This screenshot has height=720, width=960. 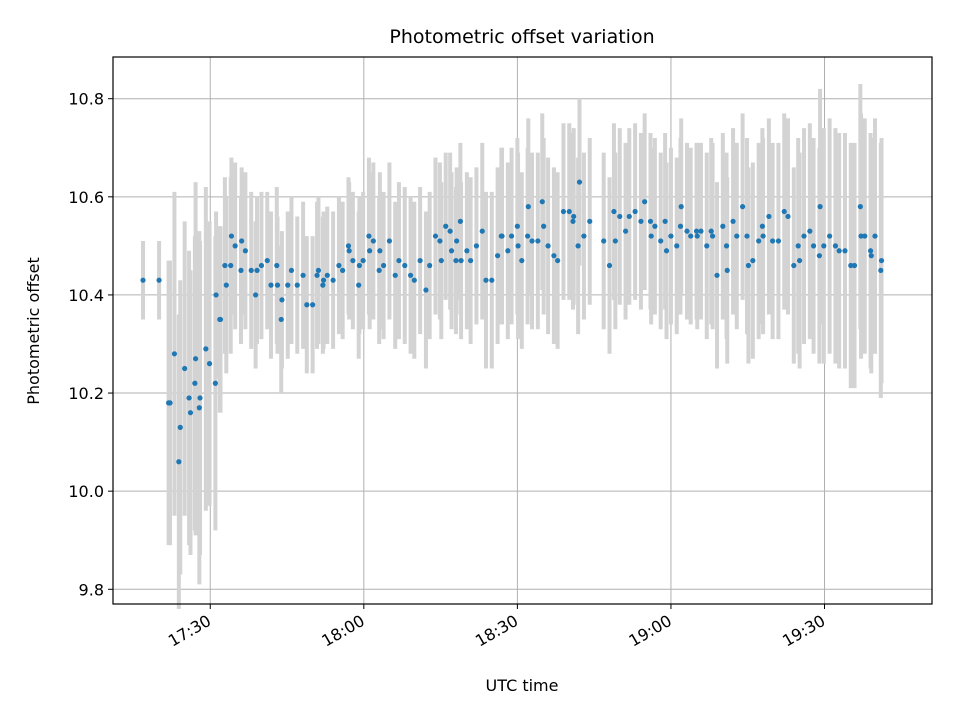 I want to click on y-tick-label: 10.0, so click(x=86, y=491).